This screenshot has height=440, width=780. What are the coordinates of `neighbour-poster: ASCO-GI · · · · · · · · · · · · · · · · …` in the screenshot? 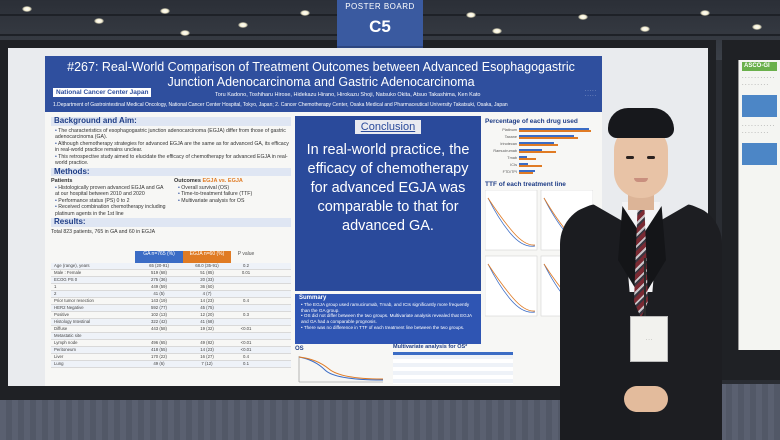 It's located at (759, 205).